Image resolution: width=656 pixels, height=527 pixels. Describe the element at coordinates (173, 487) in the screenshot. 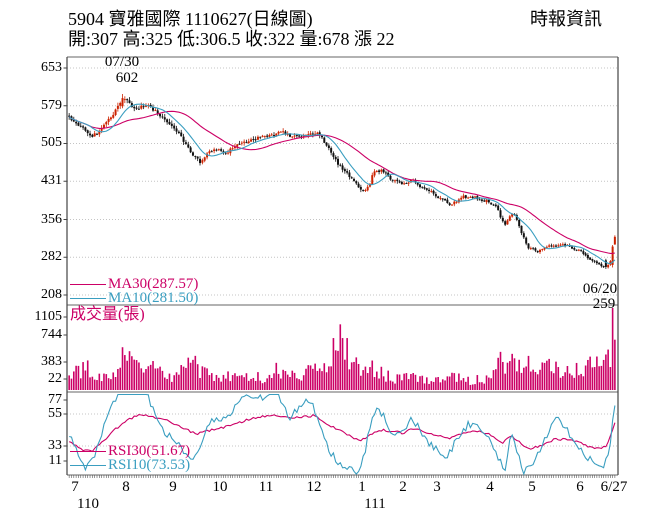

I see `month-tick-label: 9` at that location.